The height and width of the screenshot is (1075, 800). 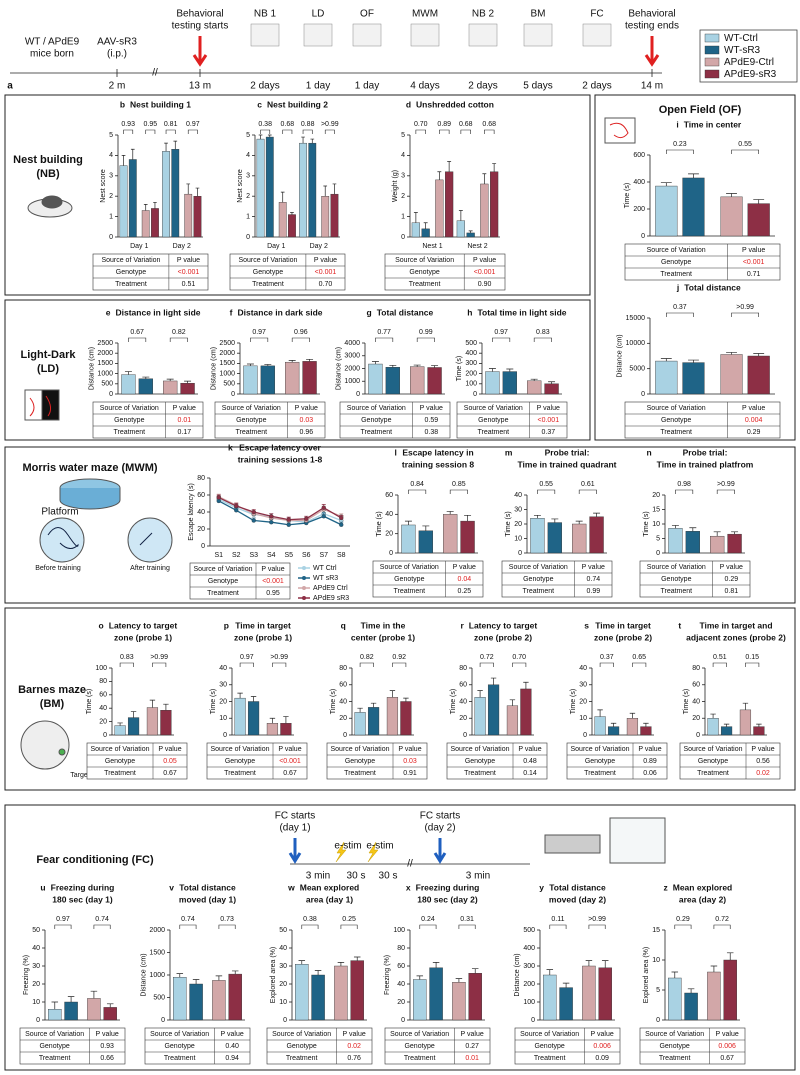 I want to click on section-label: Barnes maze, so click(x=52, y=690).